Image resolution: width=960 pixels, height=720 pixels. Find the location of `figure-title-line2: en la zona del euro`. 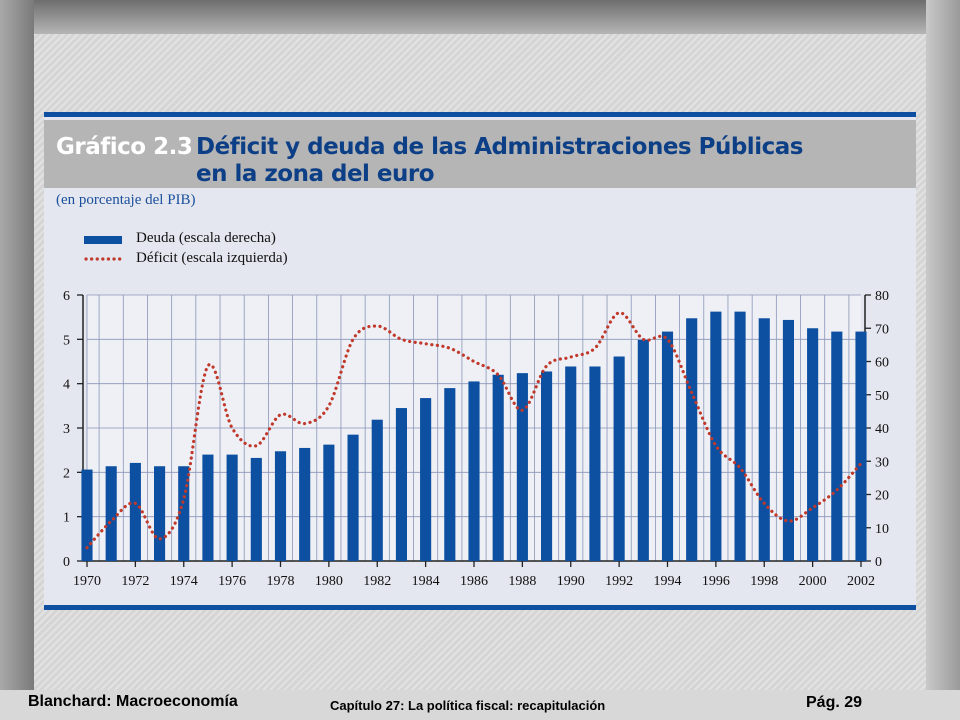

figure-title-line2: en la zona del euro is located at coordinates (315, 174).